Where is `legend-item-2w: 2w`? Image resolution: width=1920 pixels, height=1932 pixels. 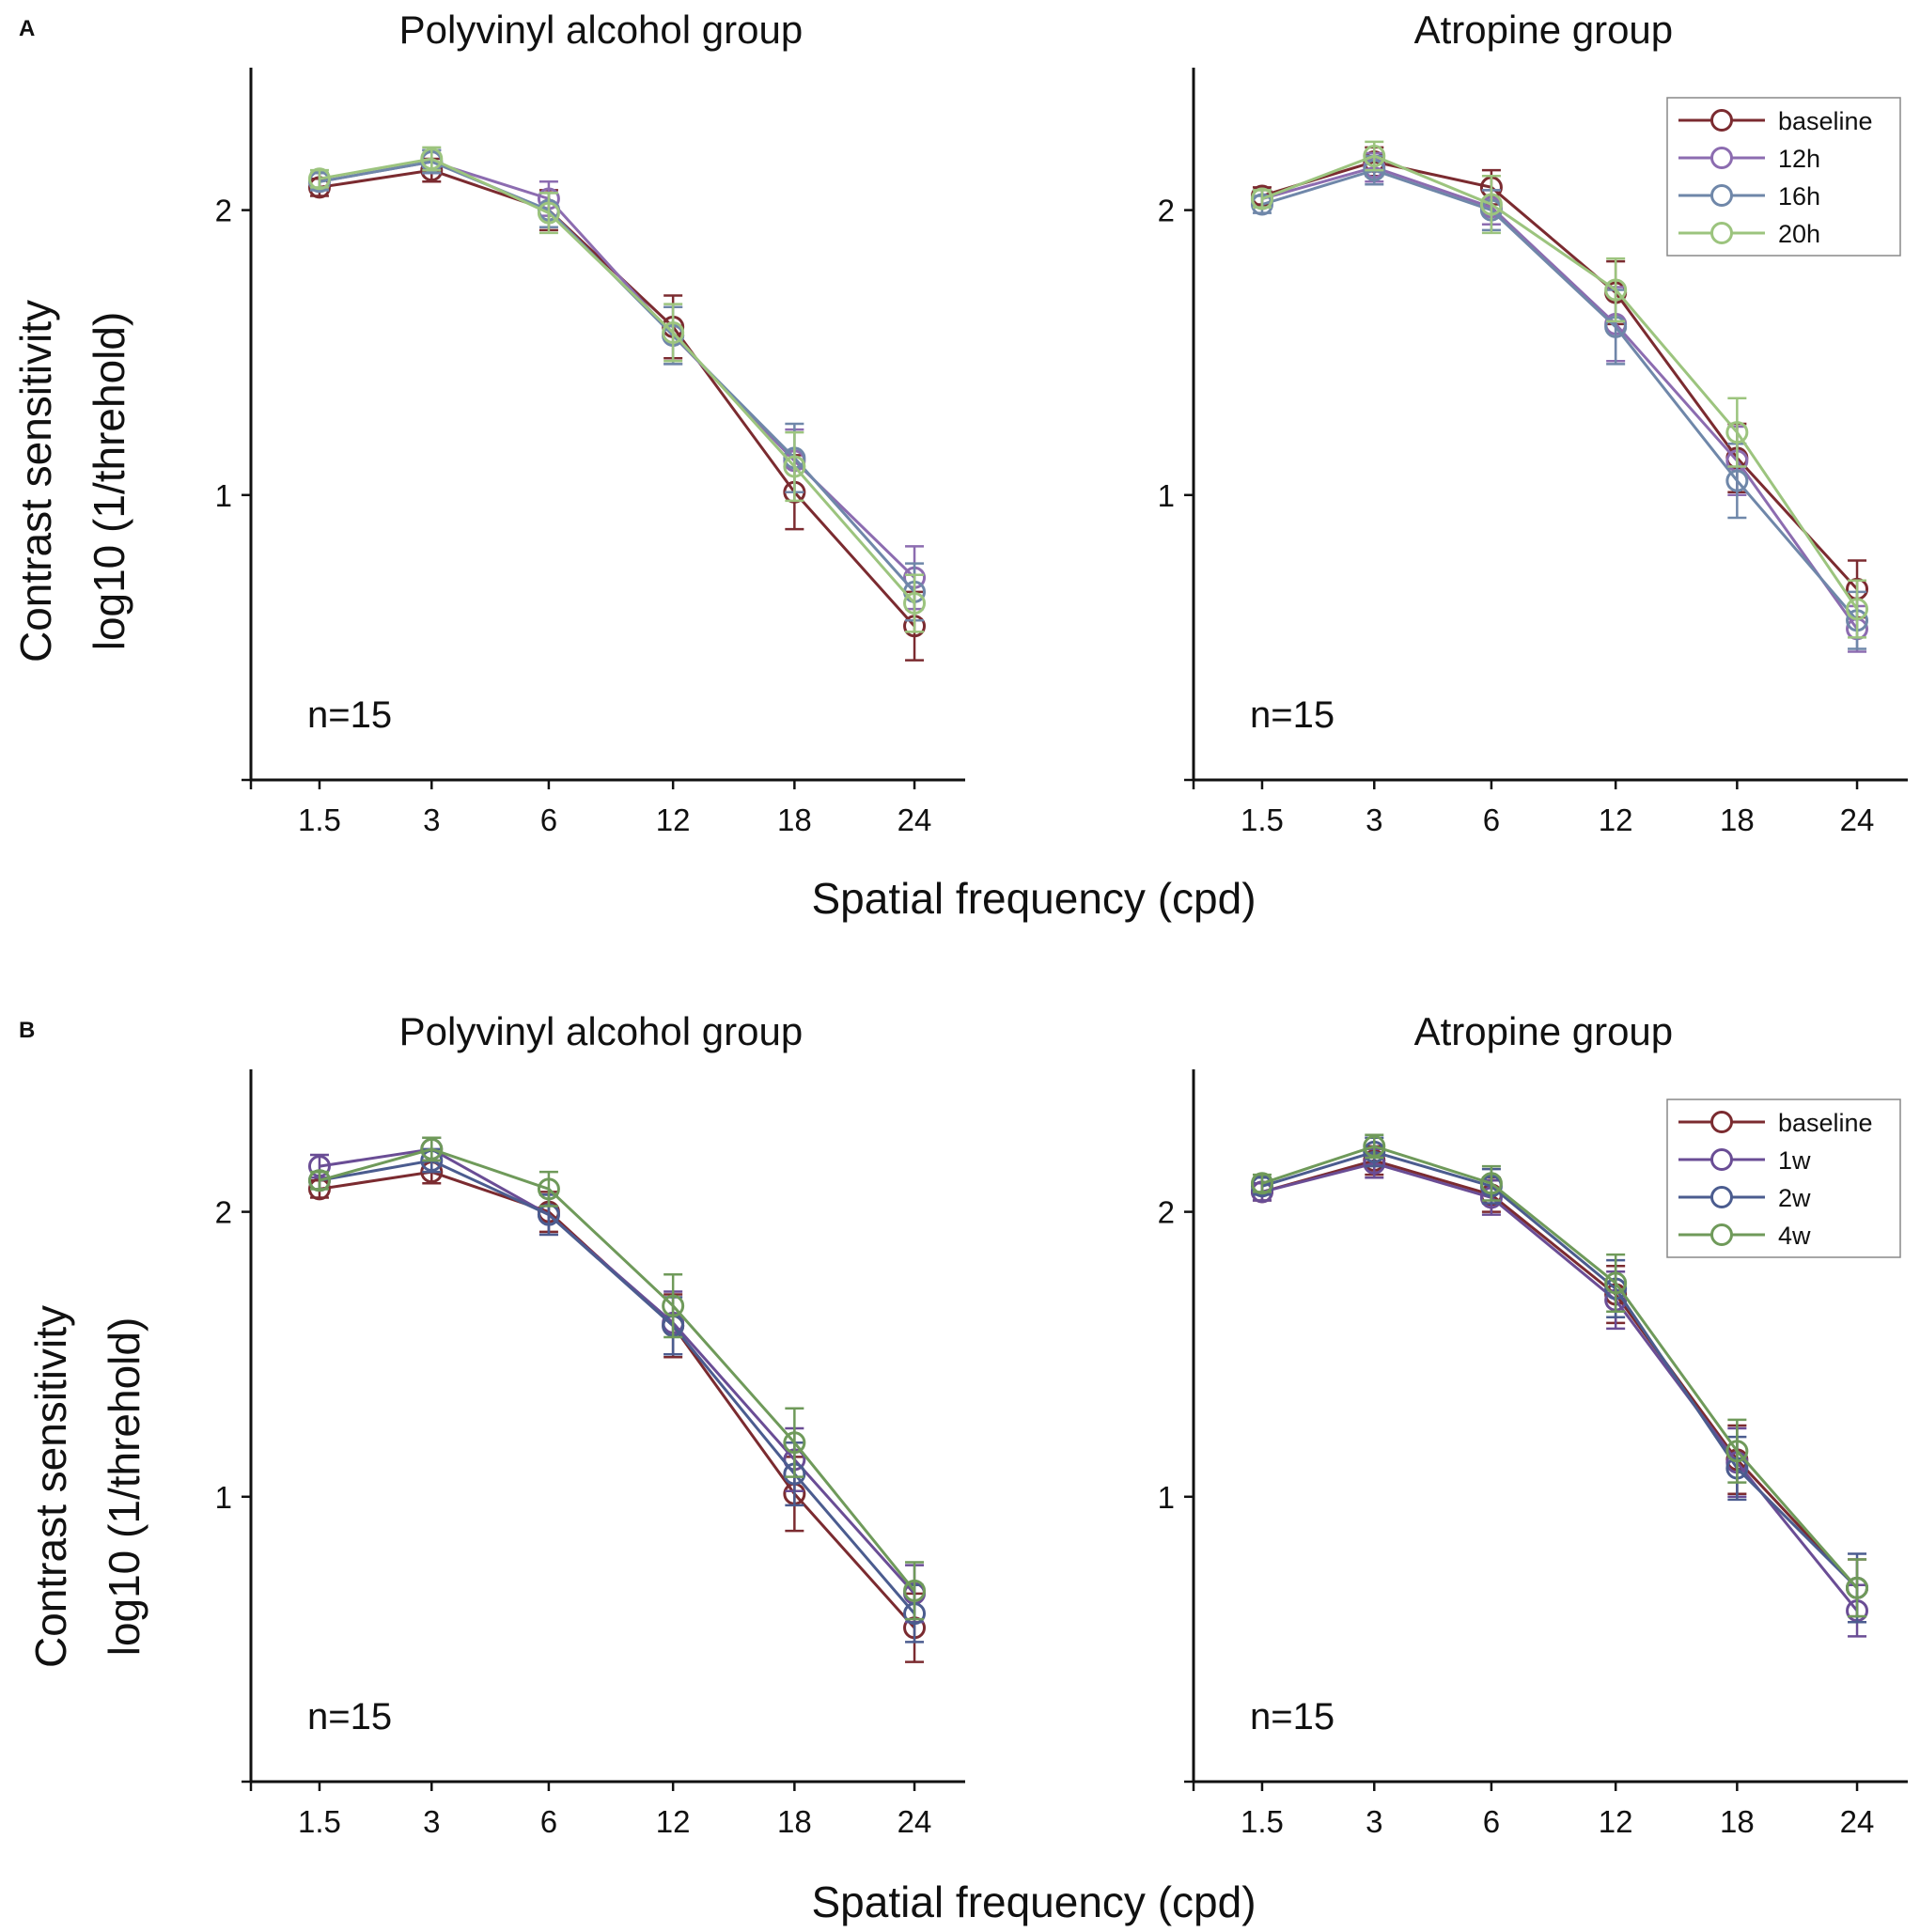 legend-item-2w: 2w is located at coordinates (1744, 1198).